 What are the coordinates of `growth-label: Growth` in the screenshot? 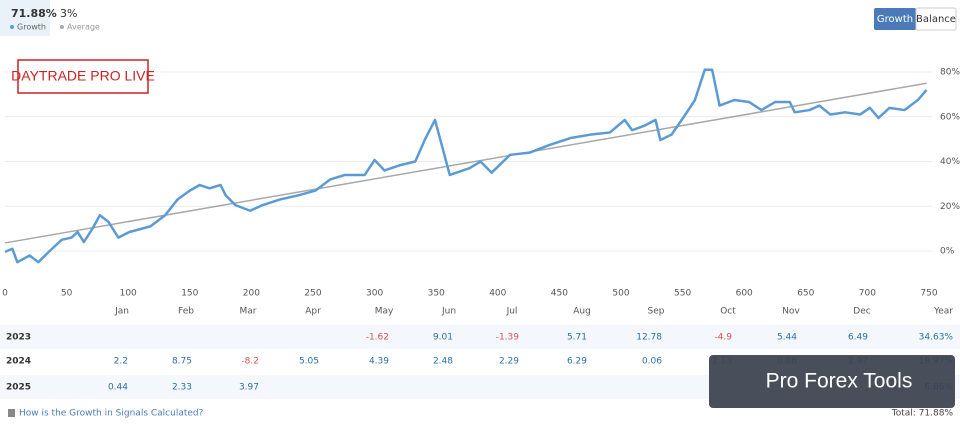 It's located at (31, 27).